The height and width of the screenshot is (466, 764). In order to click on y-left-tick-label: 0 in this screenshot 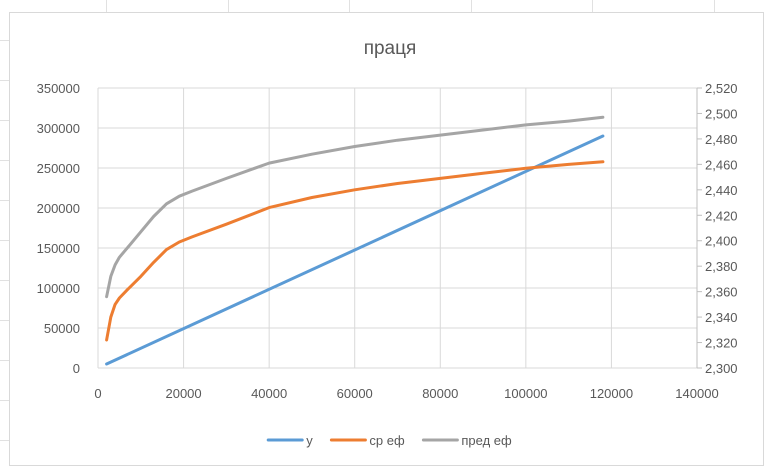, I will do `click(76, 368)`.